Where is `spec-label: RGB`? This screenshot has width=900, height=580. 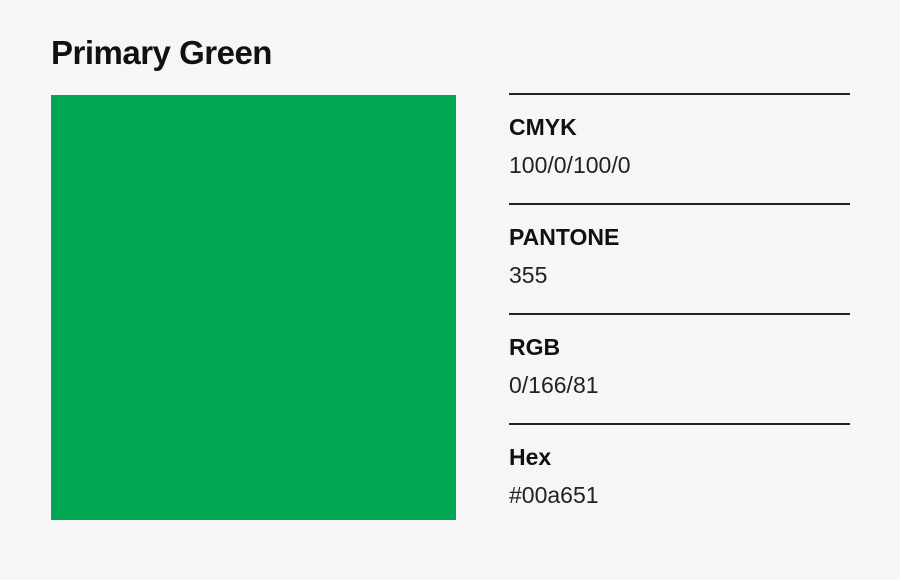
spec-label: RGB is located at coordinates (535, 347).